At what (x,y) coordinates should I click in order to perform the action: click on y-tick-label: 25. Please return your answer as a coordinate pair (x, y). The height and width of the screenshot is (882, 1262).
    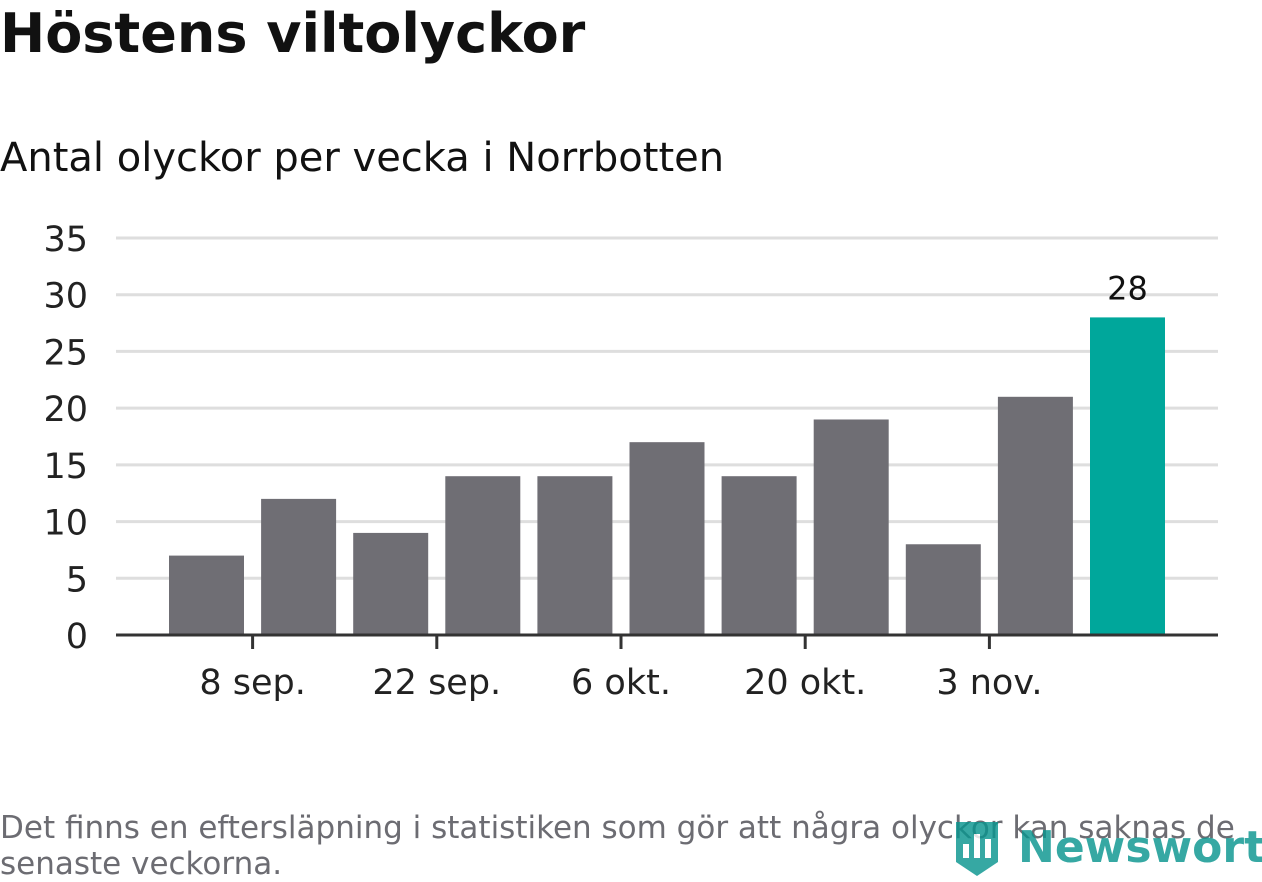
    Looking at the image, I should click on (65, 353).